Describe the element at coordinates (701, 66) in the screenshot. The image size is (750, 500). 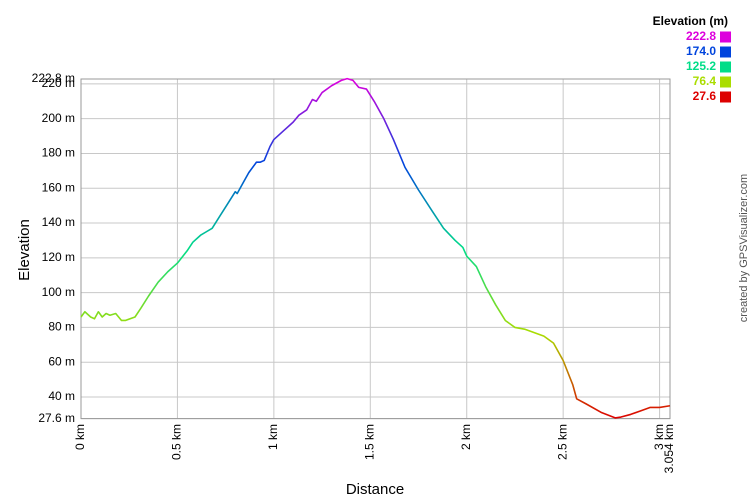
I see `legend-label: 125.2` at that location.